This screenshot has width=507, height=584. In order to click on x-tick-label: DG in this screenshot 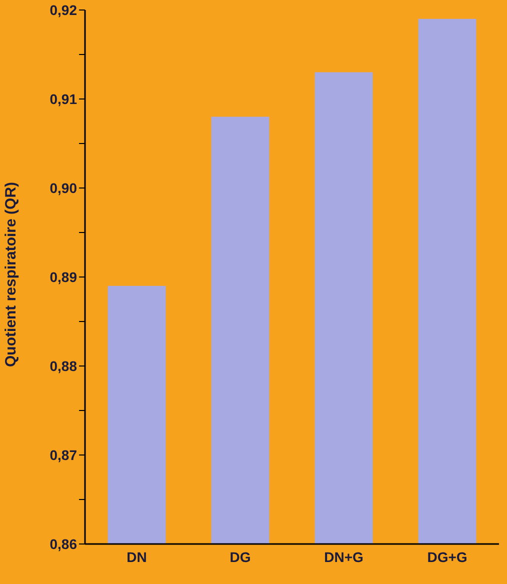, I will do `click(240, 556)`.